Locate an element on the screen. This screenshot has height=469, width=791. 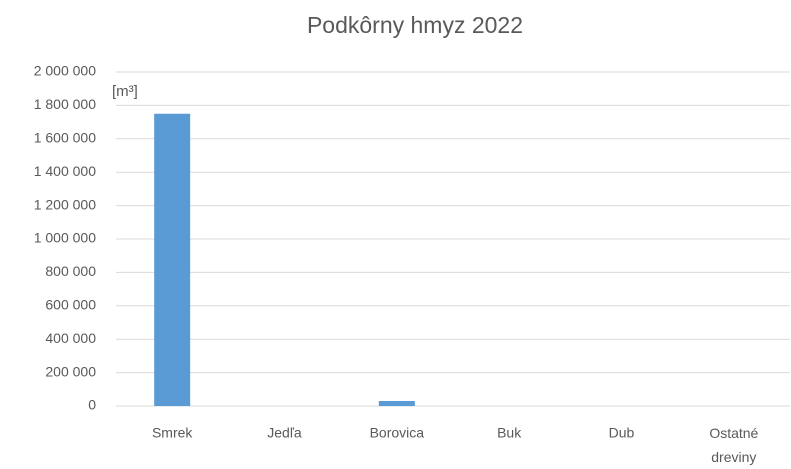
y-axis-label: [m³] is located at coordinates (125, 91).